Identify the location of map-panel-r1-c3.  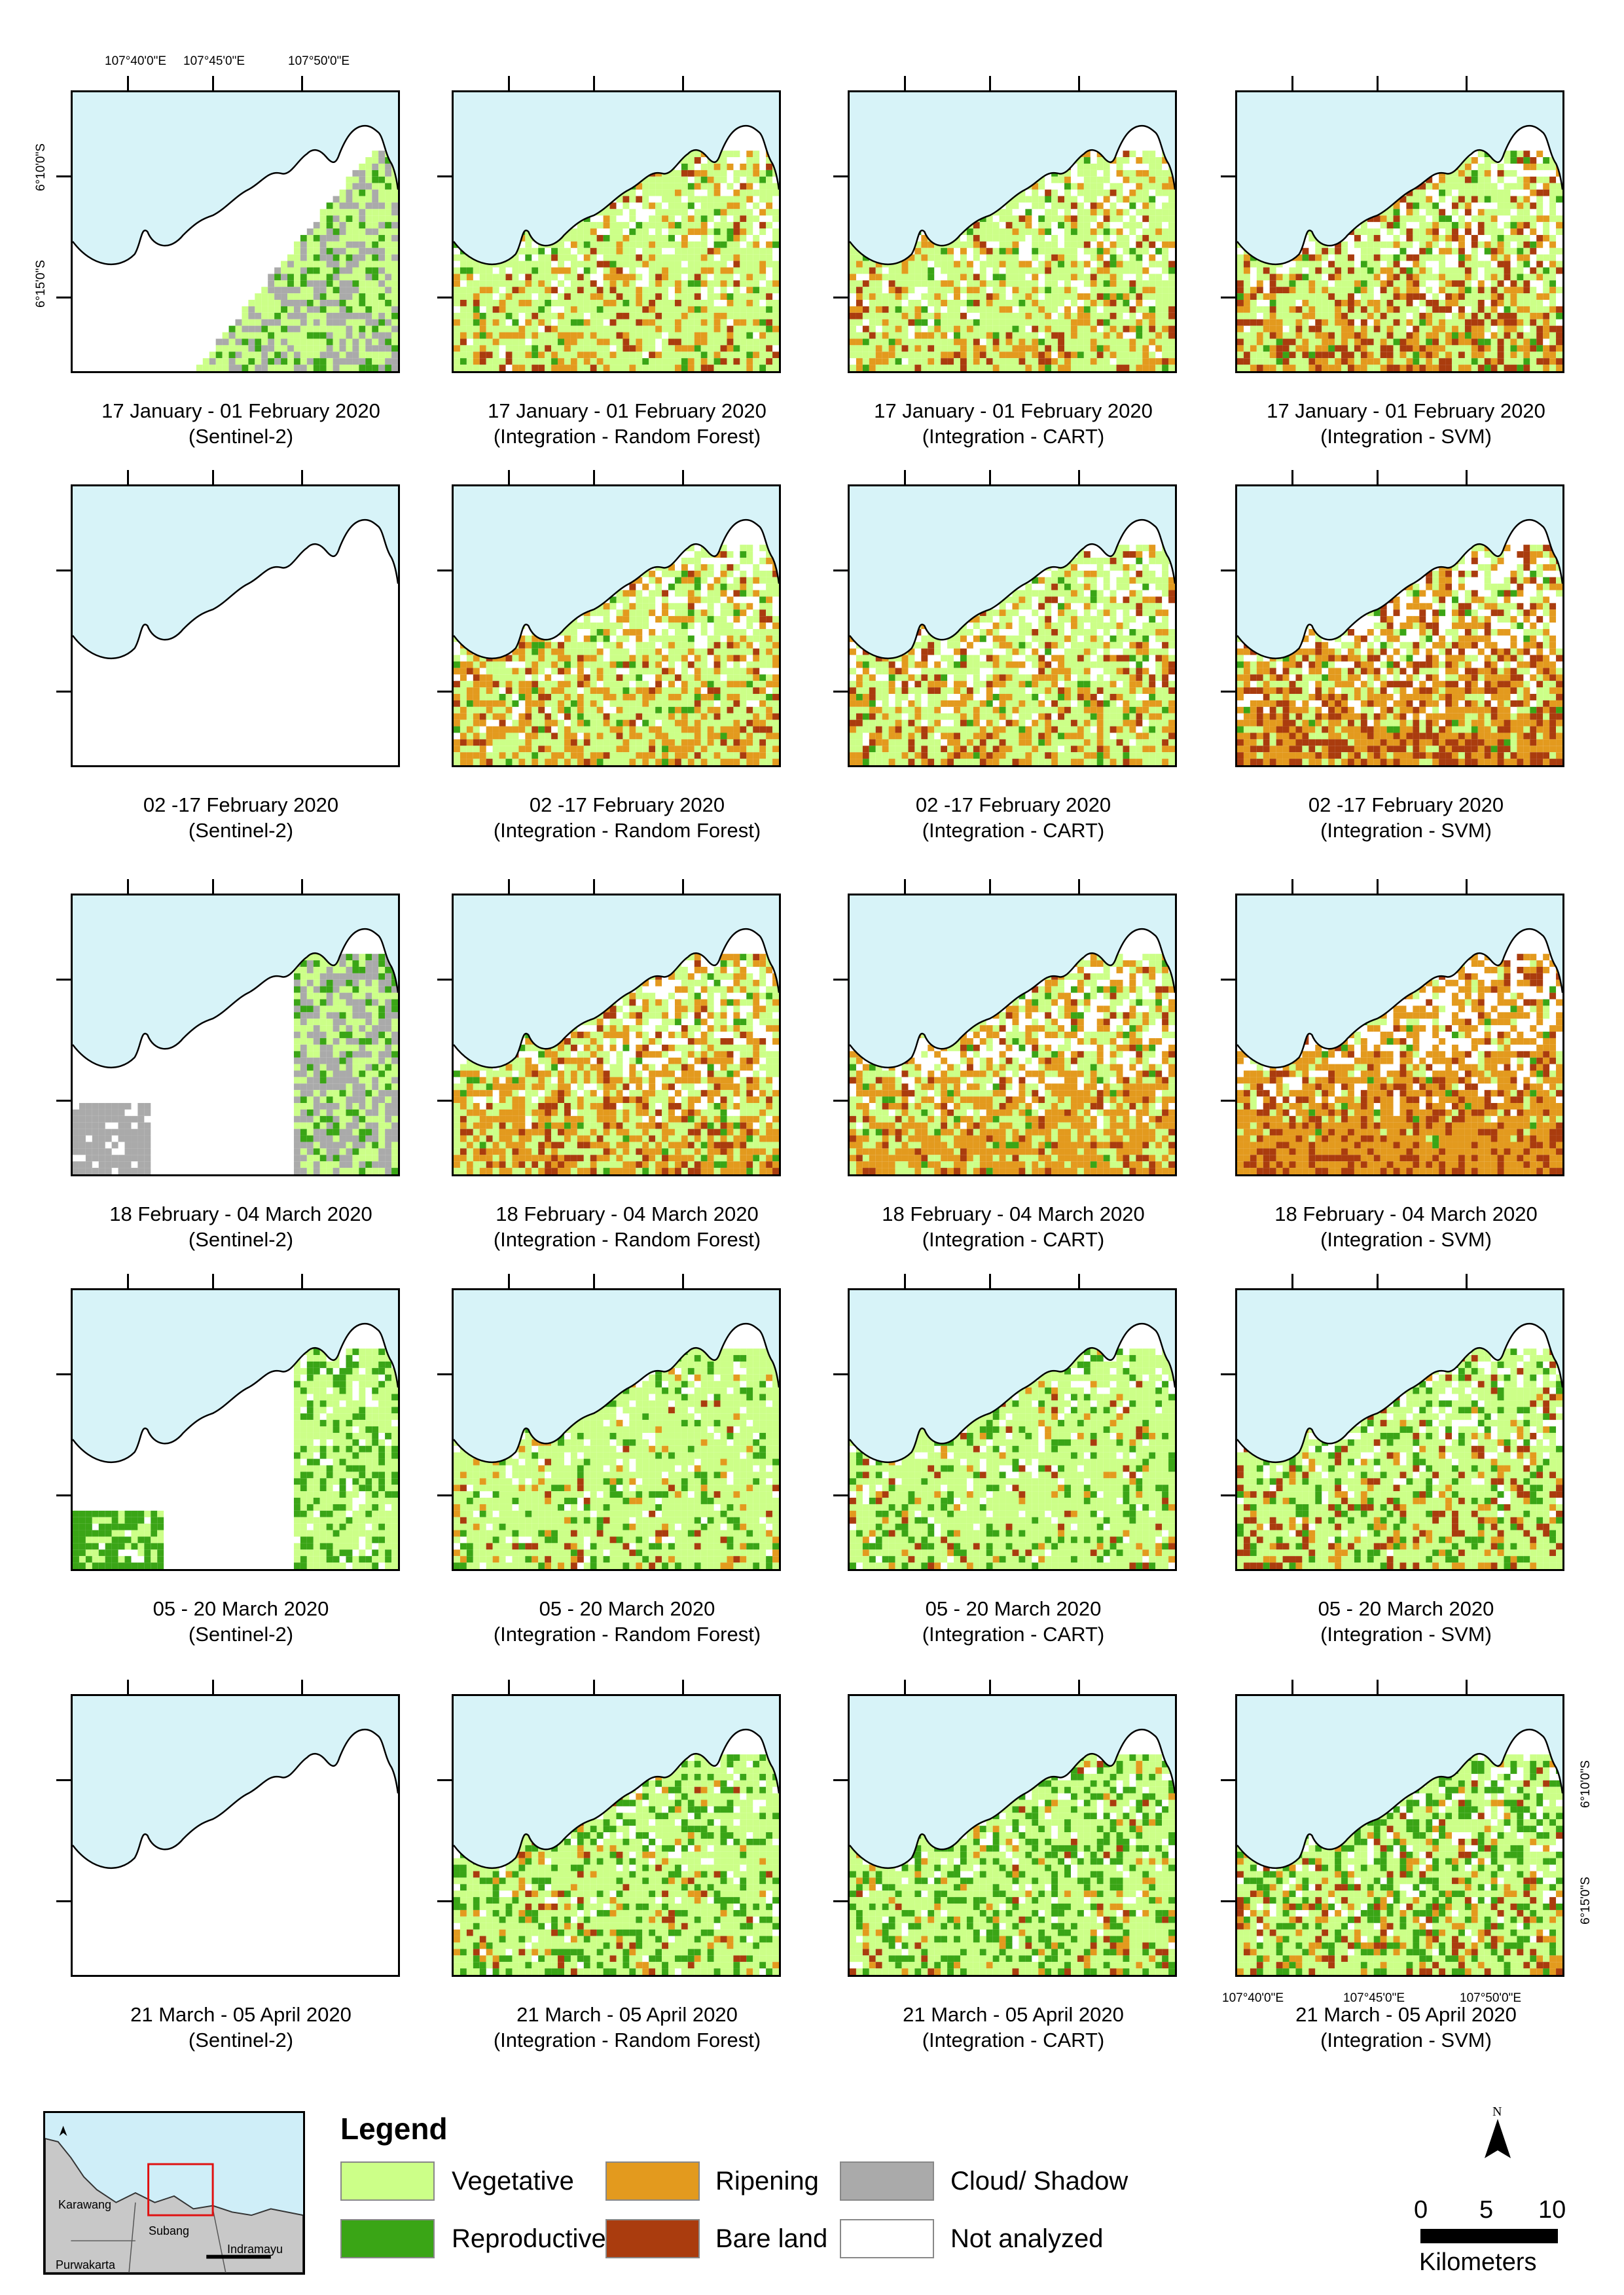
(1012, 232).